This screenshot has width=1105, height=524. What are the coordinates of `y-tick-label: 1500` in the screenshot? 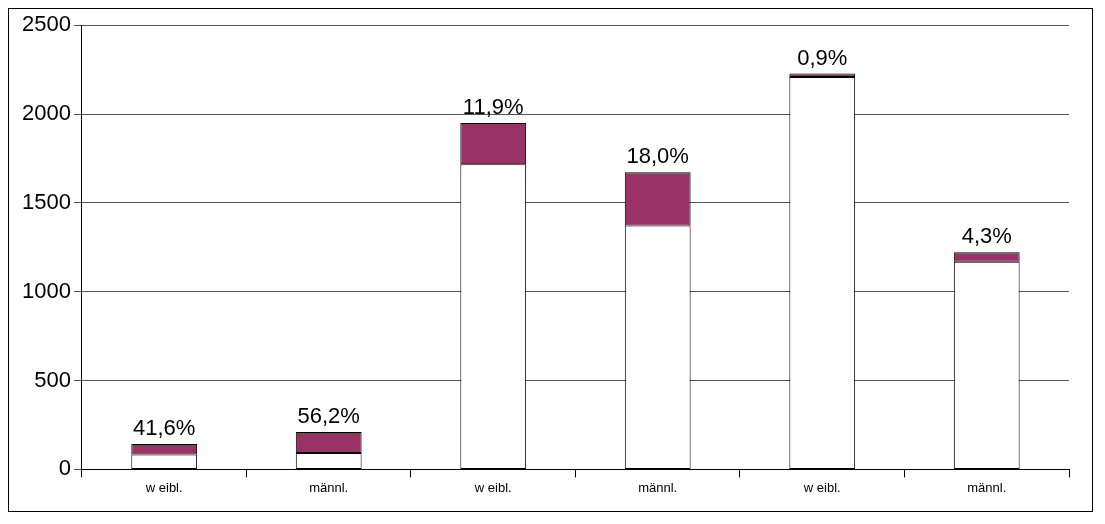 It's located at (46, 201).